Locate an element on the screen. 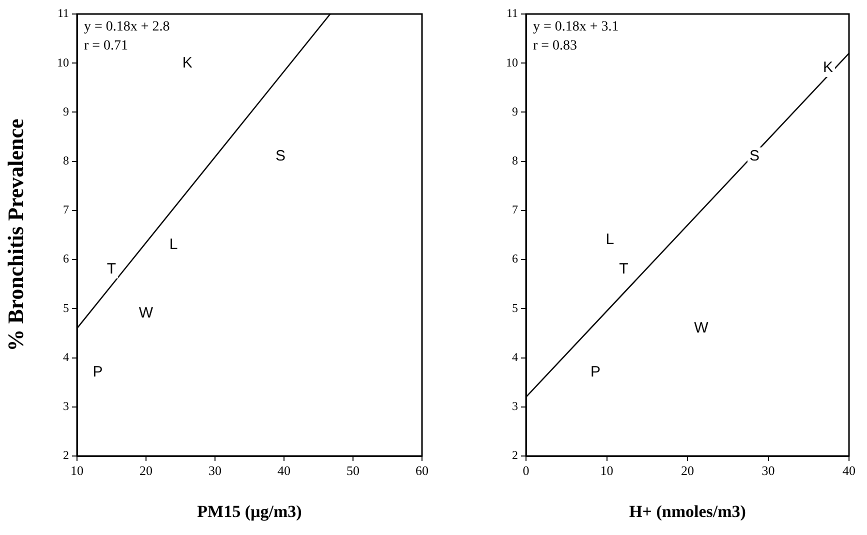  x-tick-label: 0 is located at coordinates (526, 470).